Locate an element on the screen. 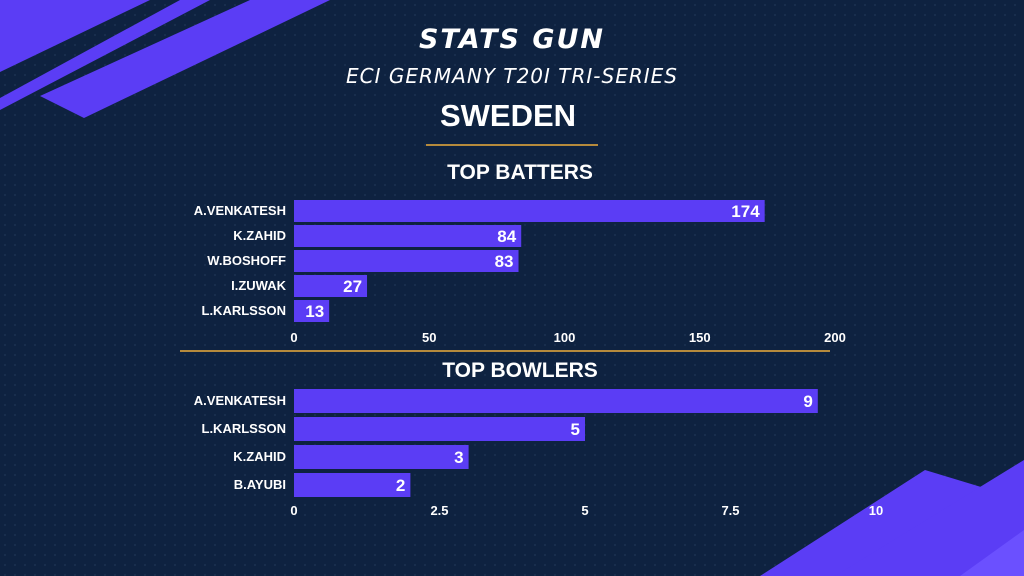  x-tick-label: 2.5 is located at coordinates (439, 510).